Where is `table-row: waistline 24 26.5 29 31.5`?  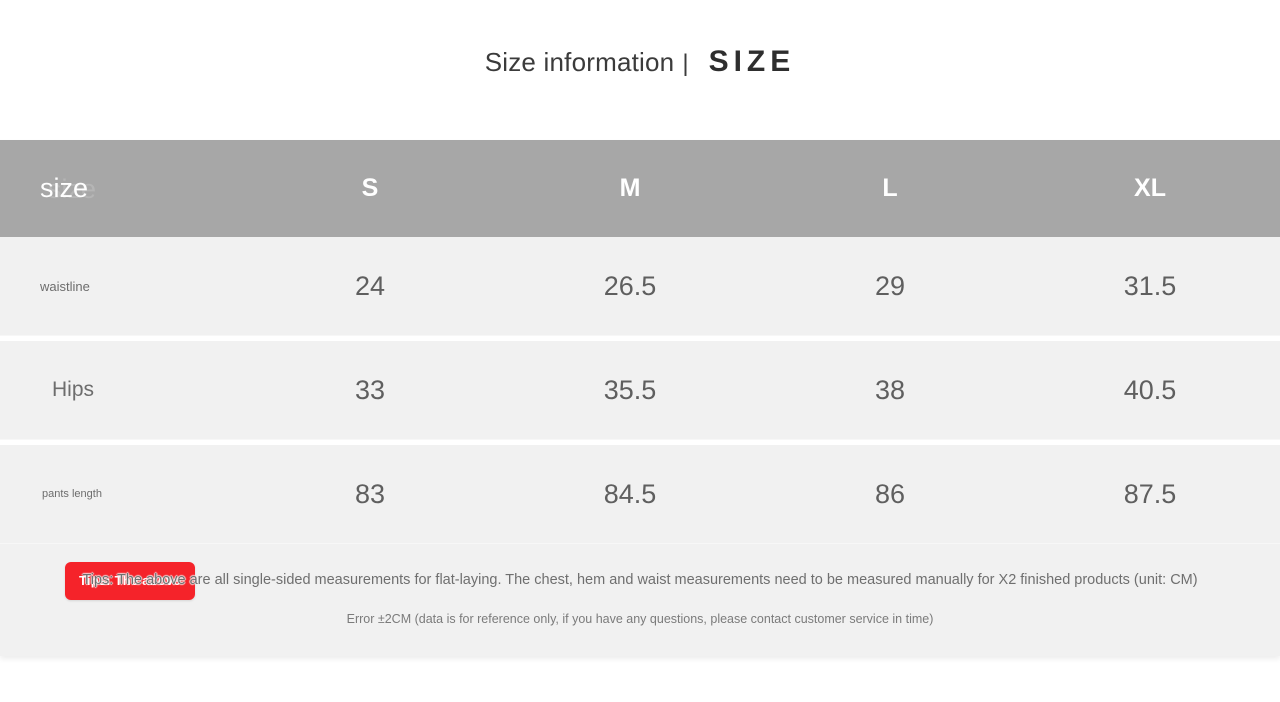 table-row: waistline 24 26.5 29 31.5 is located at coordinates (640, 286).